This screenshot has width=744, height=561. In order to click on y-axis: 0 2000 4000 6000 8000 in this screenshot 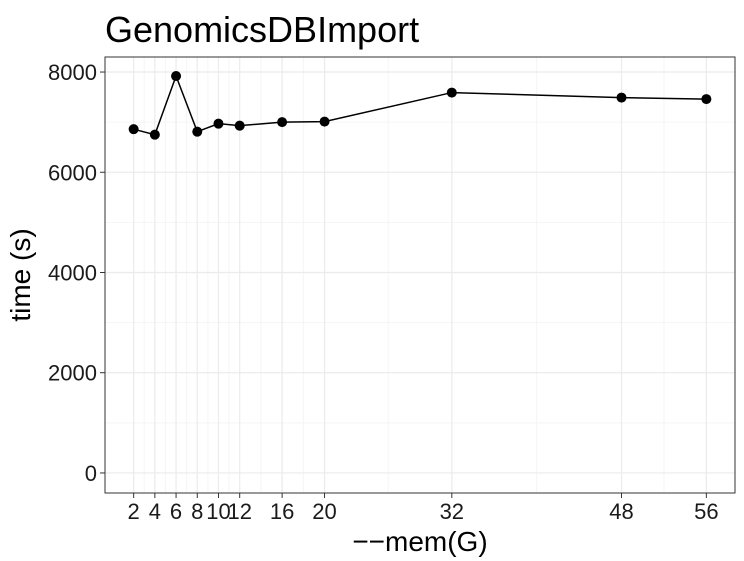, I will do `click(76, 273)`.